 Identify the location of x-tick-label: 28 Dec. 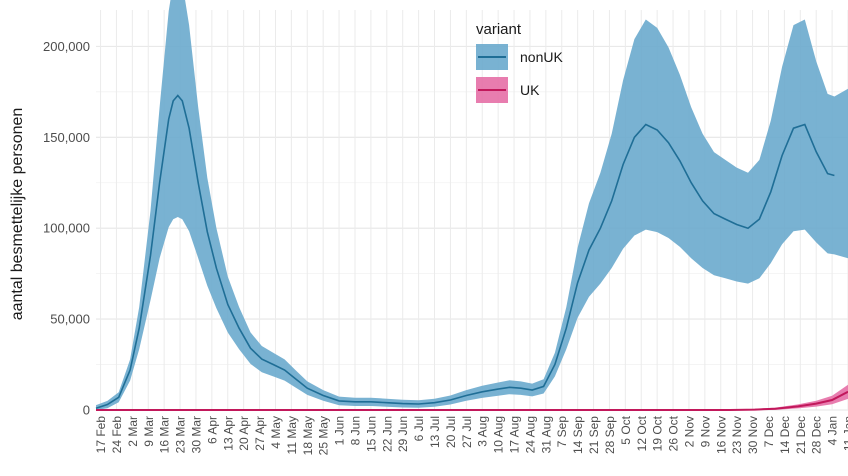
(817, 435).